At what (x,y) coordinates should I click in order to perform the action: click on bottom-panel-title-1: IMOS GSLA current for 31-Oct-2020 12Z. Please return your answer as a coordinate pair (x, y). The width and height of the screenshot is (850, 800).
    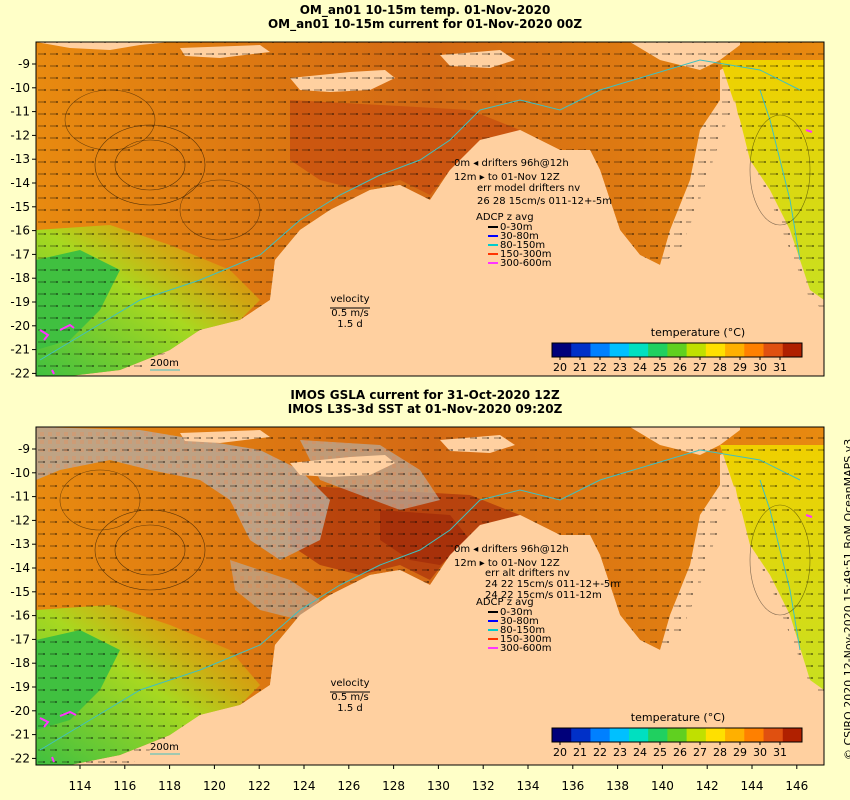
    Looking at the image, I should click on (425, 395).